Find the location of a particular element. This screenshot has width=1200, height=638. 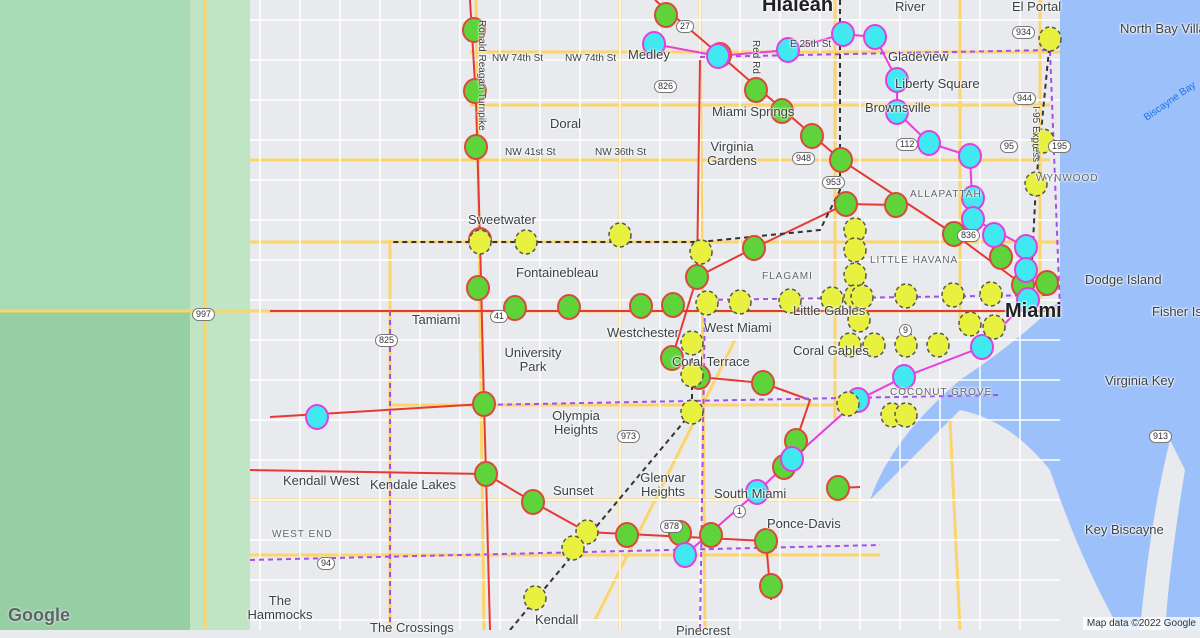

street-label: Red Rd is located at coordinates (755, 57).